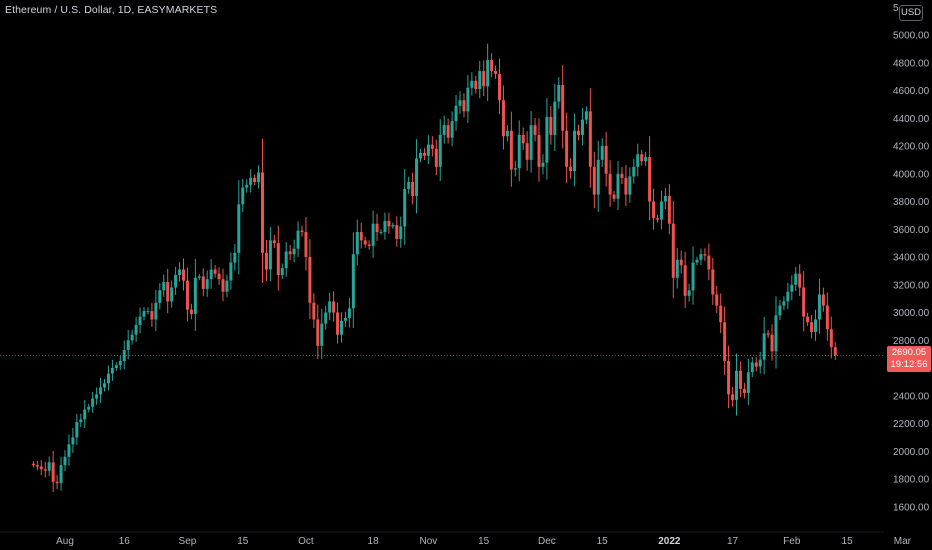 The image size is (932, 550). Describe the element at coordinates (911, 313) in the screenshot. I see `y-tick-label: 3000.00` at that location.